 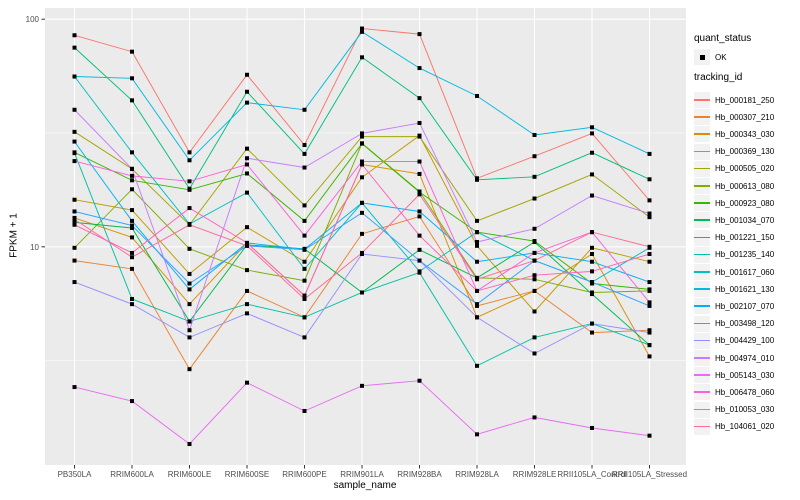 What do you see at coordinates (745, 169) in the screenshot?
I see `legend-item-label: Hb_000505_020` at bounding box center [745, 169].